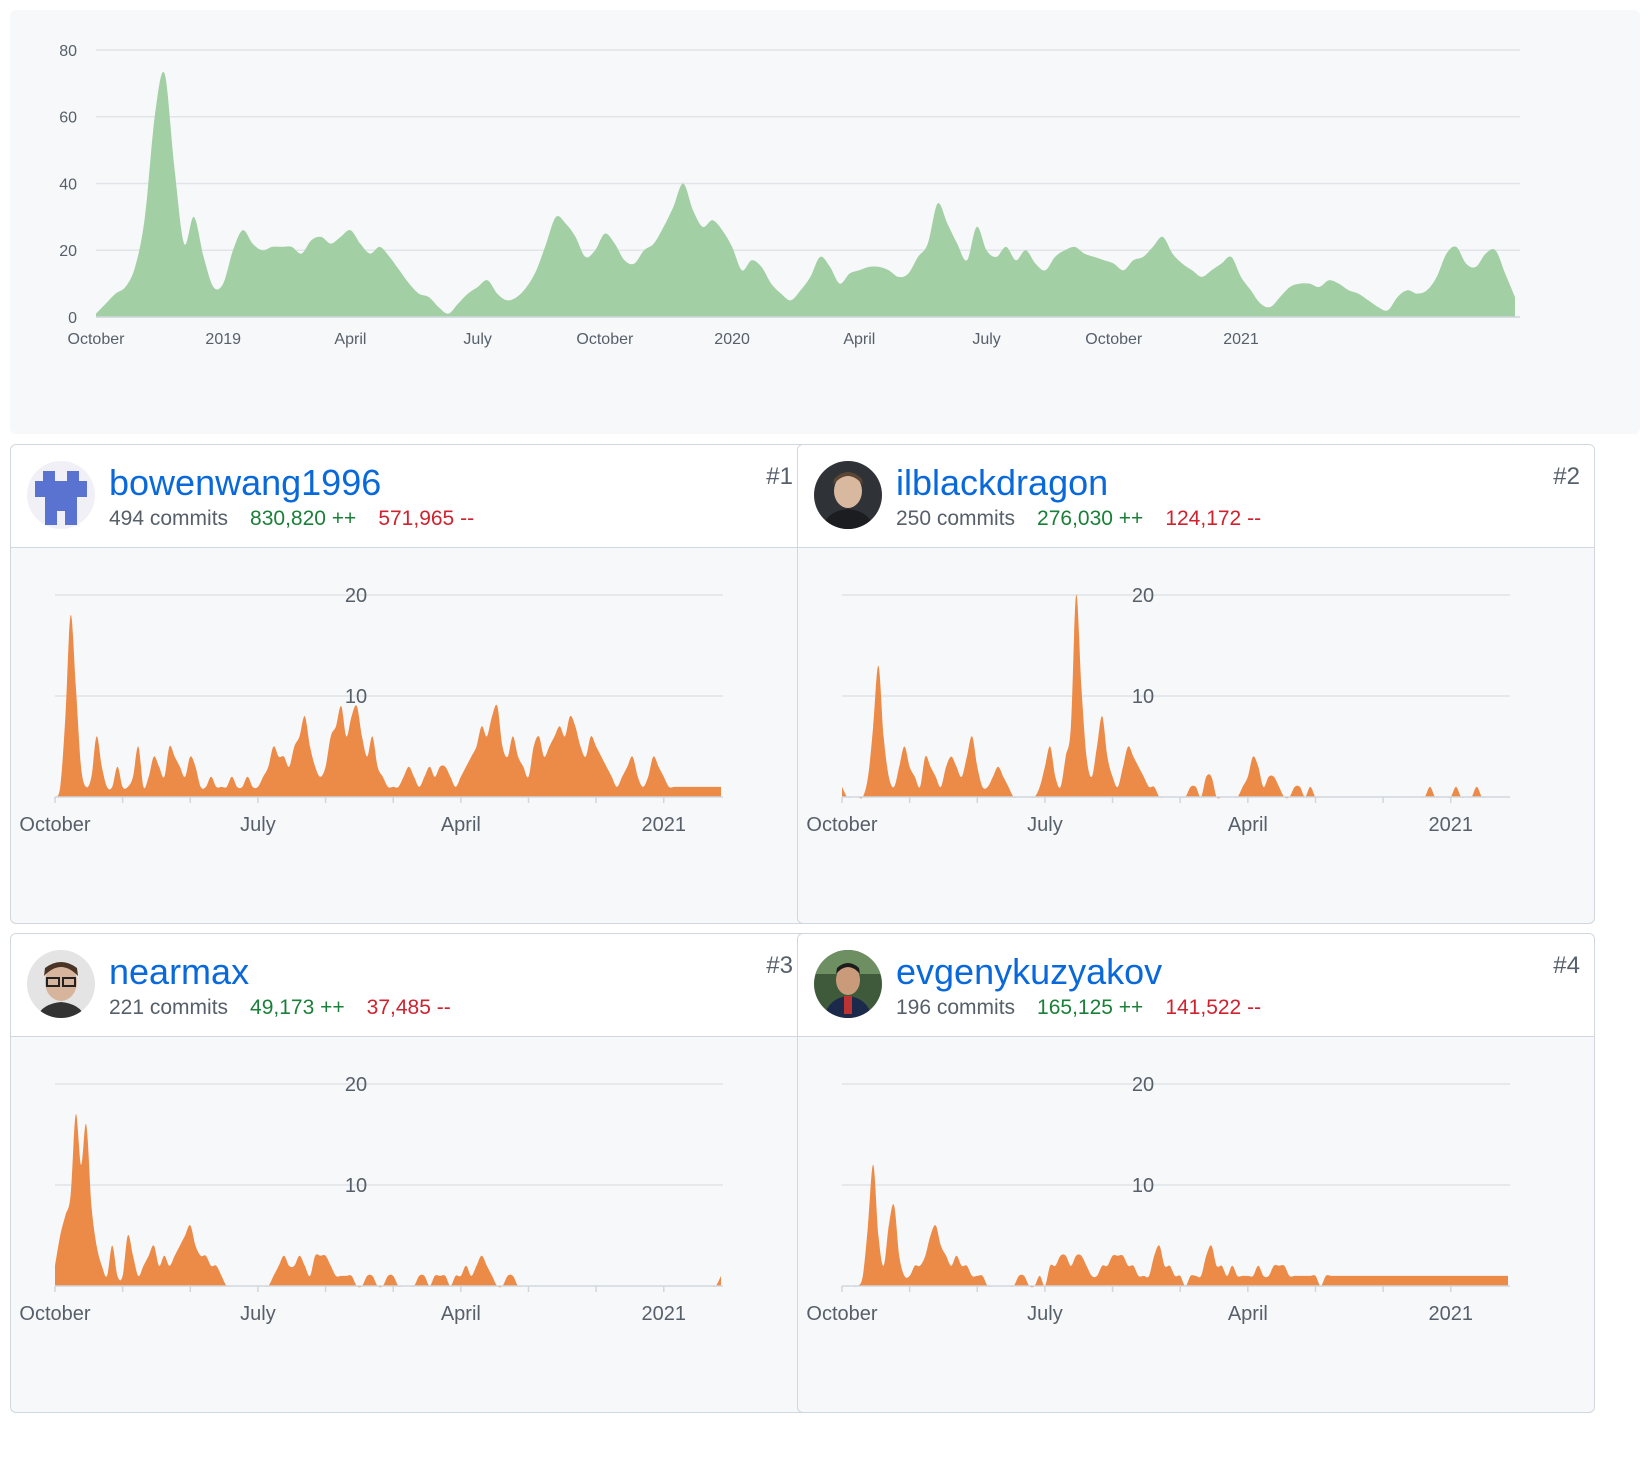 The image size is (1650, 1476). What do you see at coordinates (68, 51) in the screenshot?
I see `y-tick-label: 80` at bounding box center [68, 51].